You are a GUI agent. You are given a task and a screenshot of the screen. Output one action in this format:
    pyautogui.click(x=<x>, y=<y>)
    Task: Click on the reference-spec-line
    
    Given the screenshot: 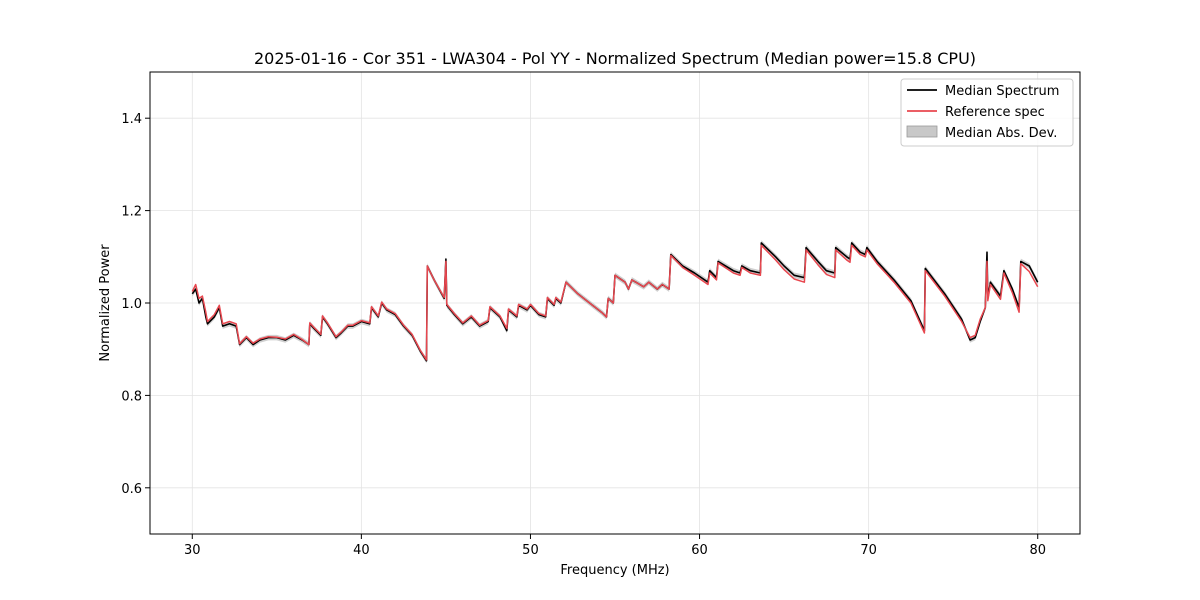 What is the action you would take?
    pyautogui.click(x=615, y=302)
    